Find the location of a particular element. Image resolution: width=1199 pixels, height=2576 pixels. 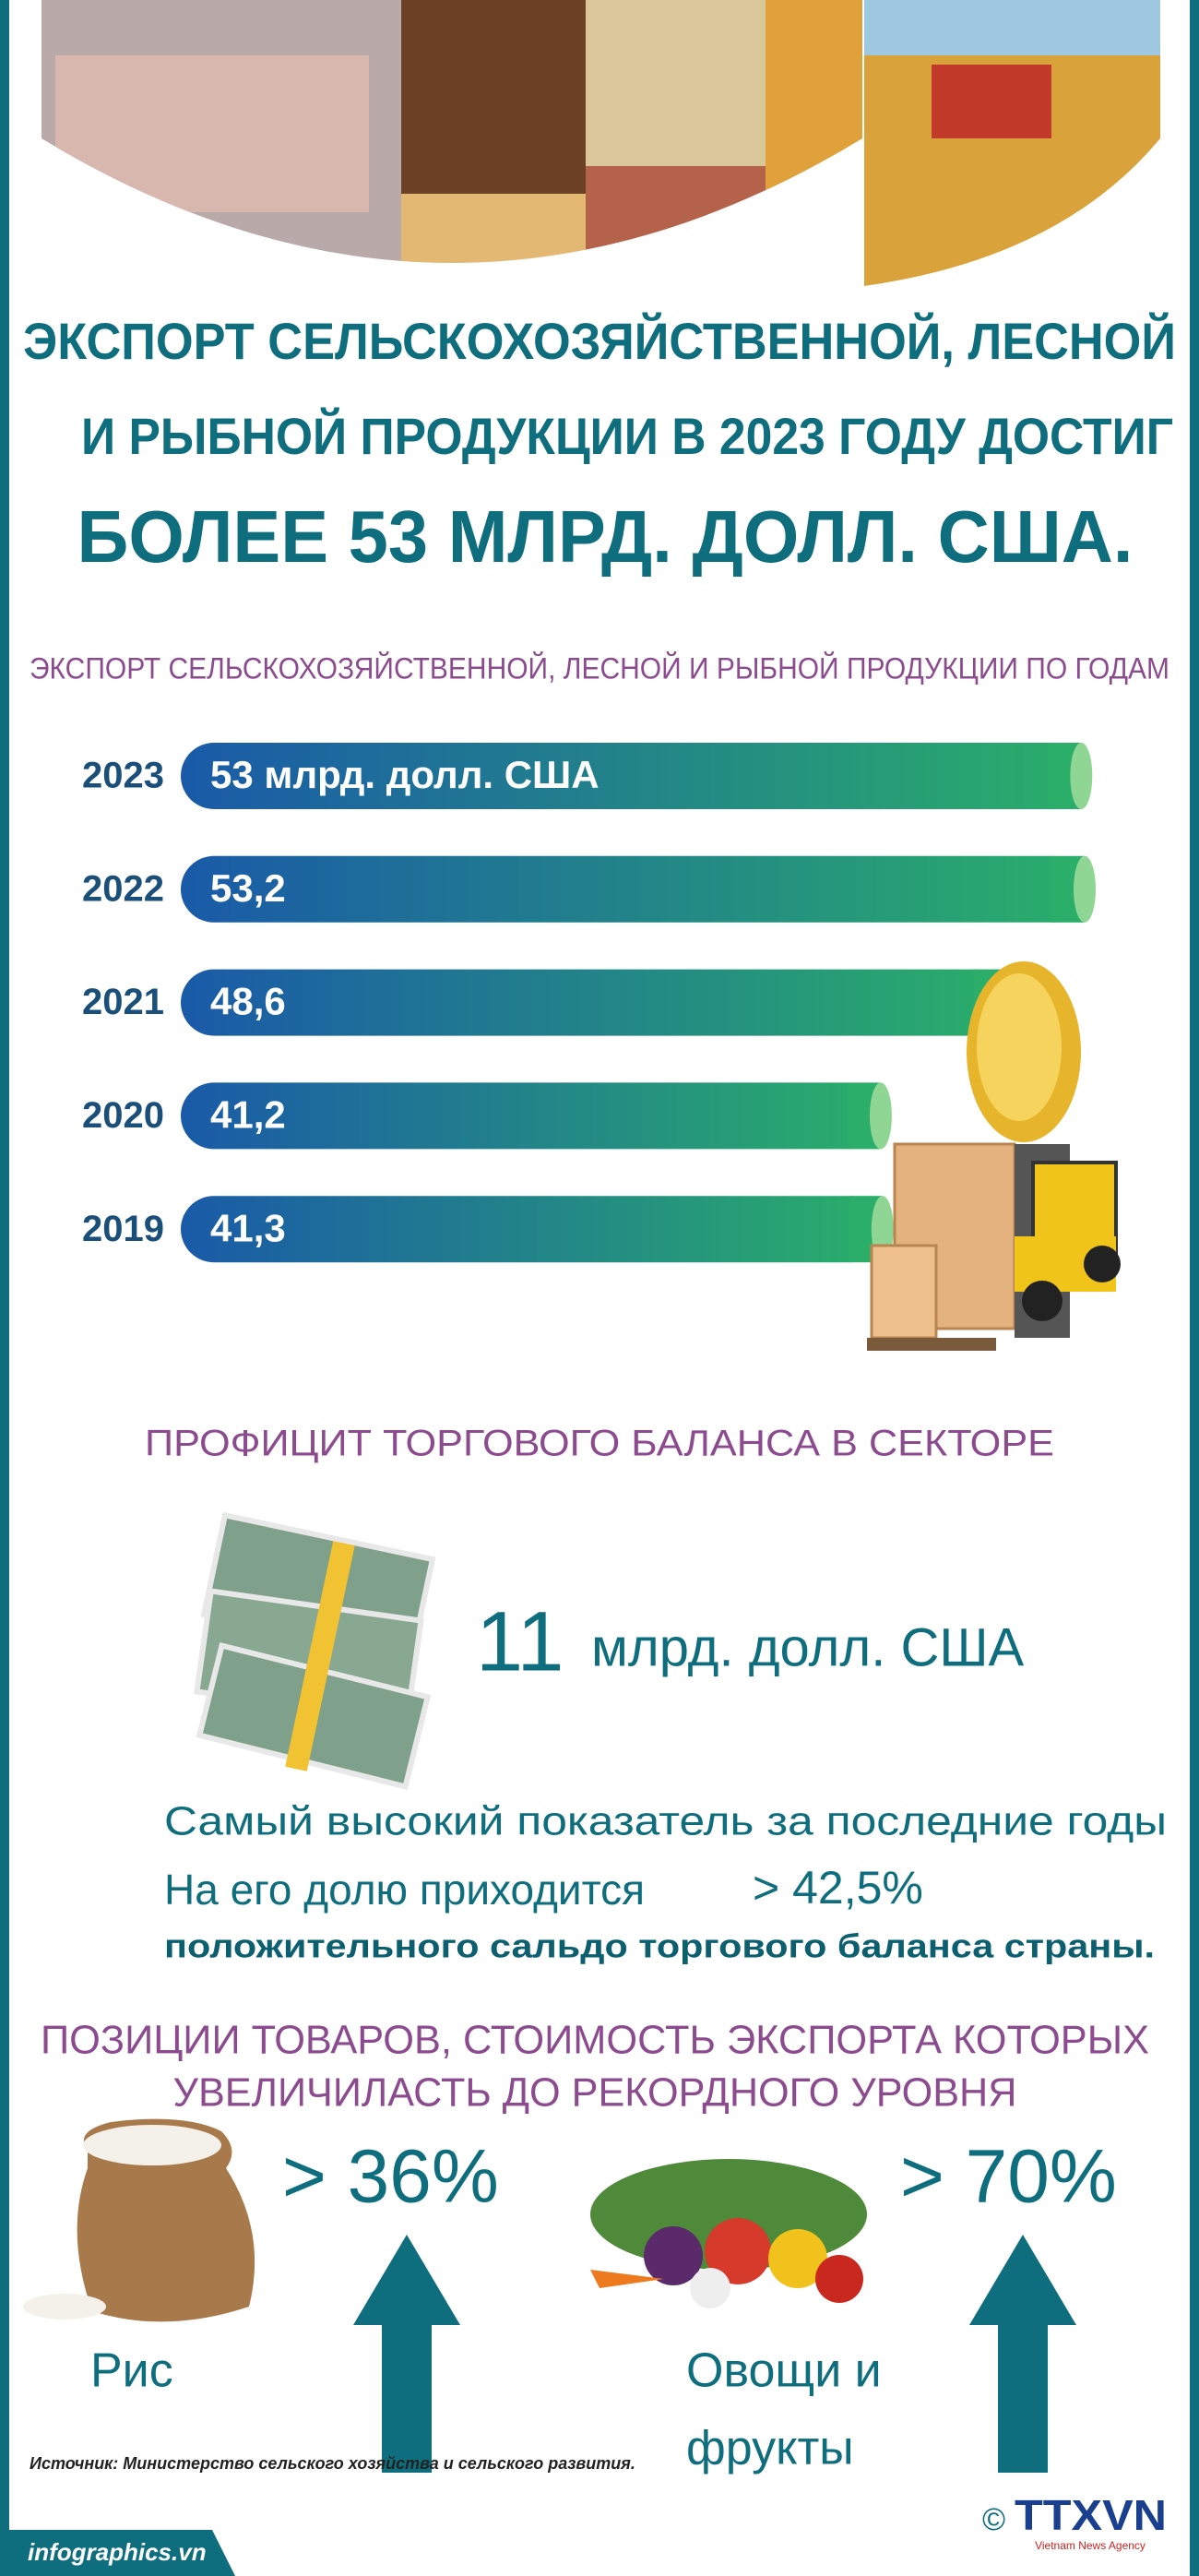

category-label: 2020 is located at coordinates (123, 1115).